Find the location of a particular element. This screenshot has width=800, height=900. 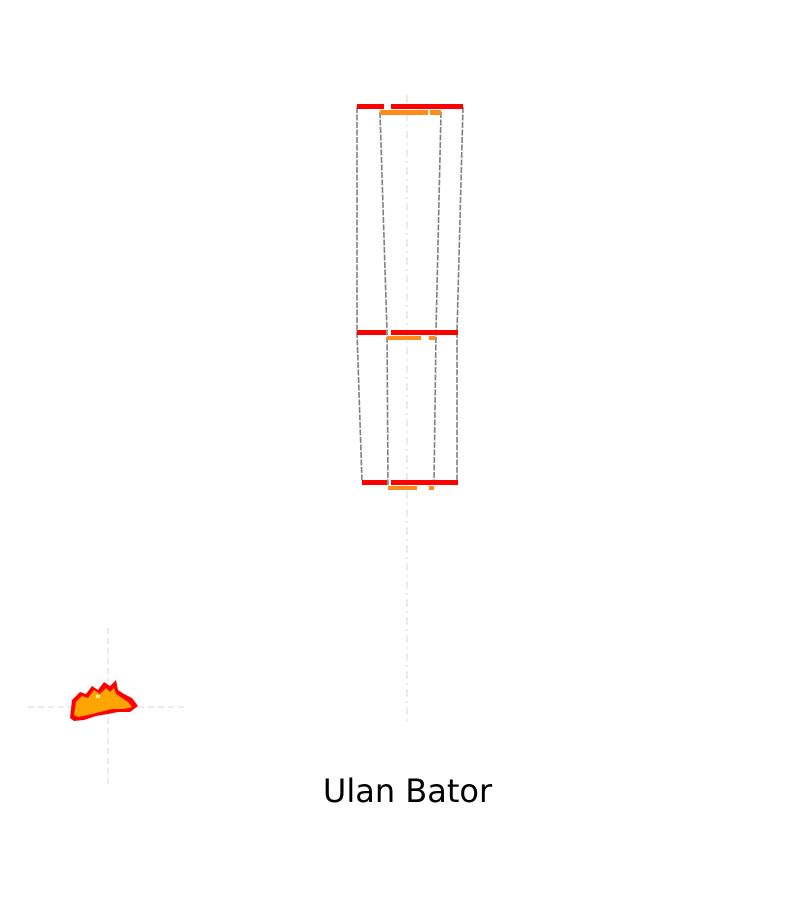

locator-marker is located at coordinates (104, 700).